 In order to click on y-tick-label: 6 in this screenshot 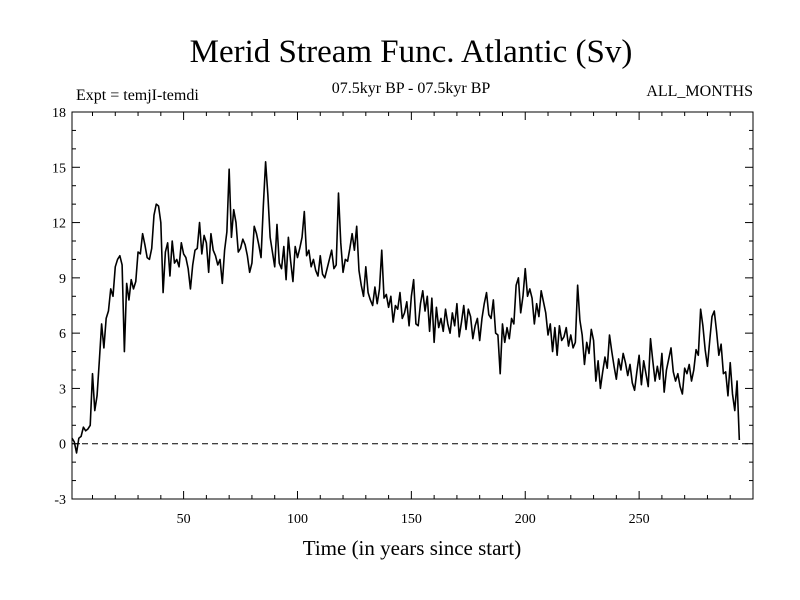, I will do `click(62, 334)`.